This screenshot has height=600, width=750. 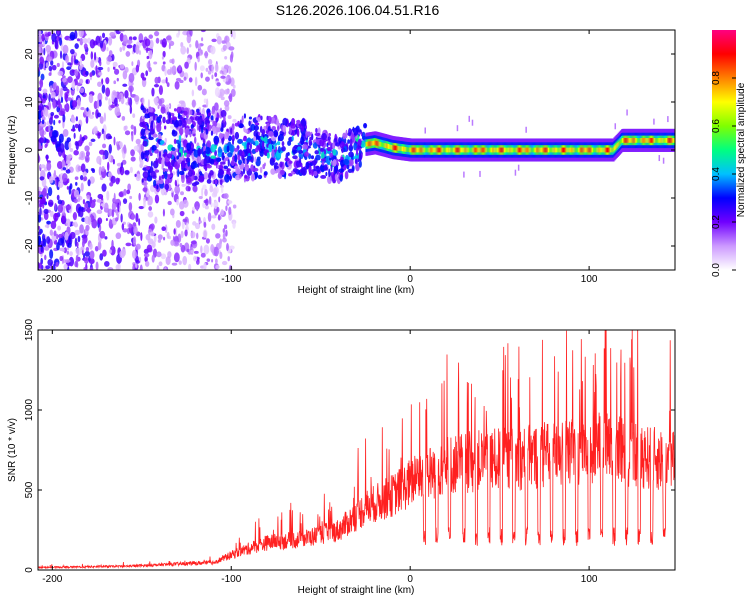 I want to click on spectrogram-y-tick-label: 20, so click(x=29, y=54).